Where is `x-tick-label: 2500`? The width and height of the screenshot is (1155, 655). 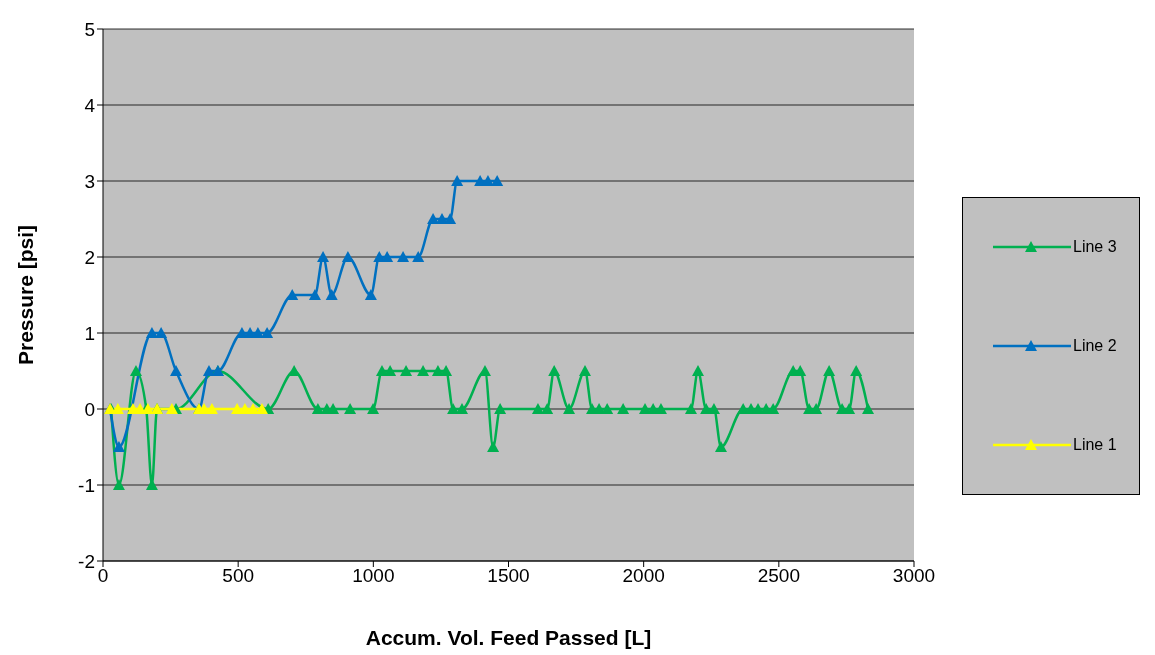 x-tick-label: 2500 is located at coordinates (778, 576).